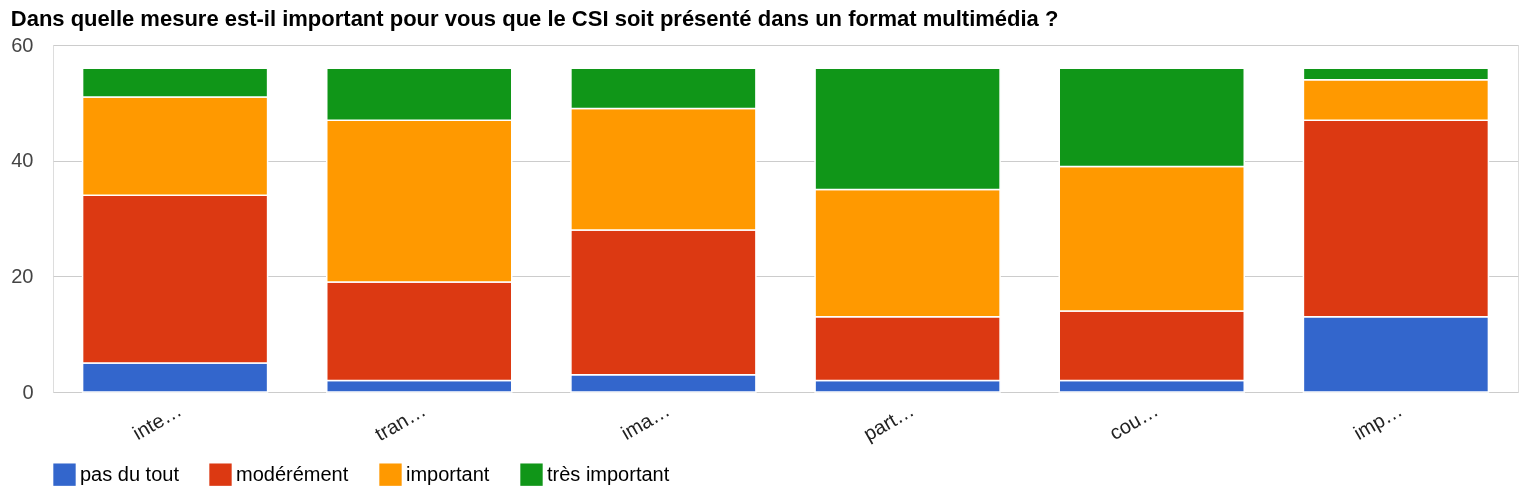 Image resolution: width=1528 pixels, height=491 pixels. What do you see at coordinates (22, 160) in the screenshot?
I see `y-tick-label: 40` at bounding box center [22, 160].